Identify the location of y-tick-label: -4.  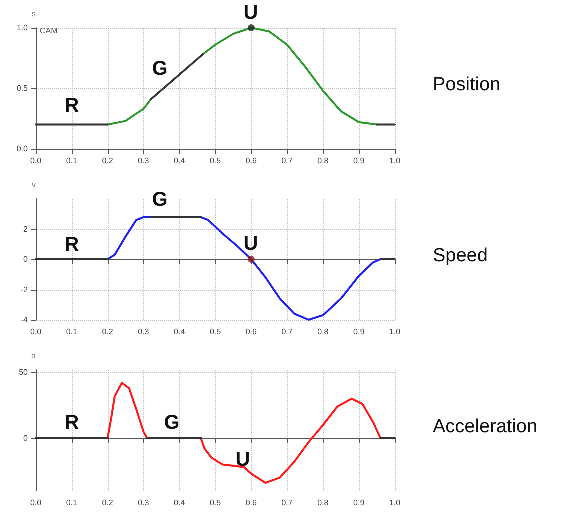
(24, 320).